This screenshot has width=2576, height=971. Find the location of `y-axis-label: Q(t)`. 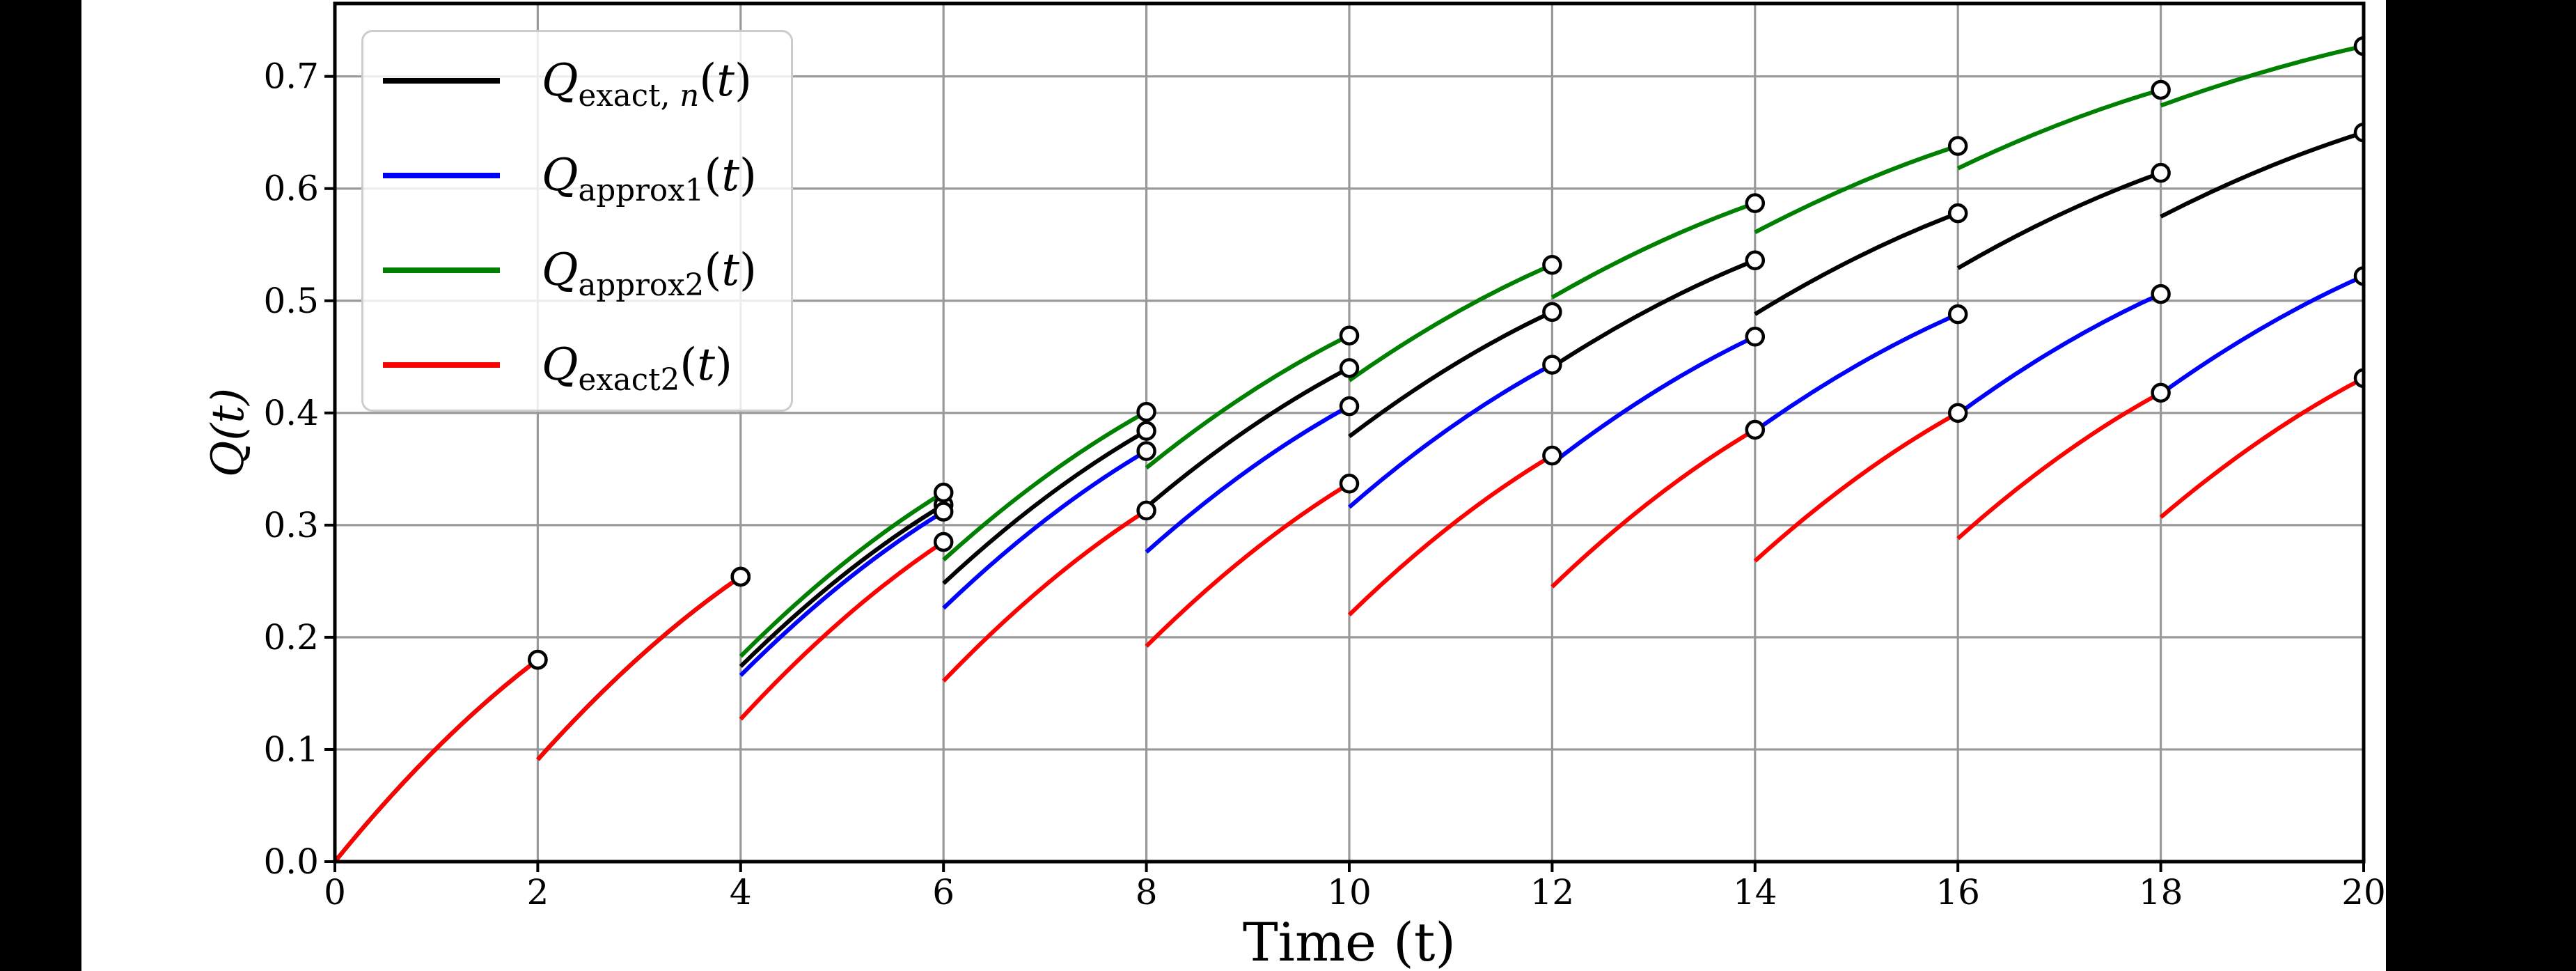

y-axis-label: Q(t) is located at coordinates (228, 432).